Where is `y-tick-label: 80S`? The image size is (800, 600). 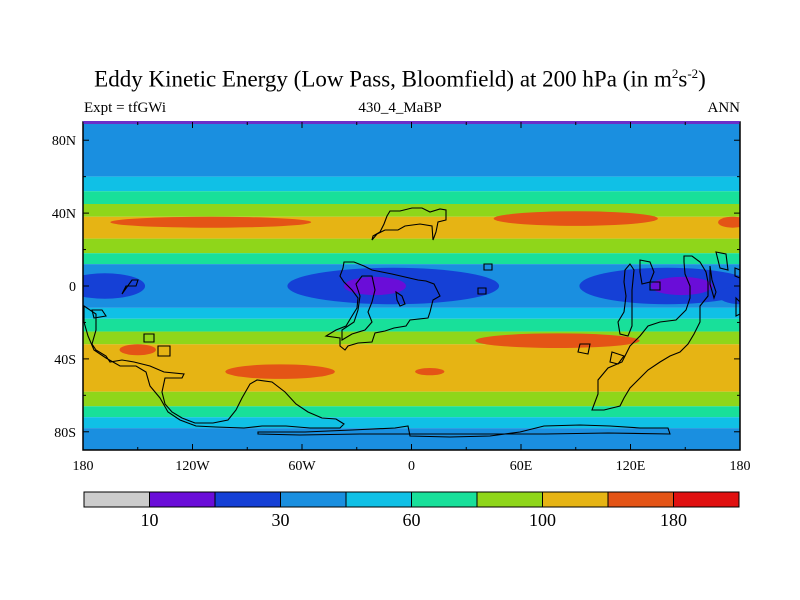 y-tick-label: 80S is located at coordinates (65, 433).